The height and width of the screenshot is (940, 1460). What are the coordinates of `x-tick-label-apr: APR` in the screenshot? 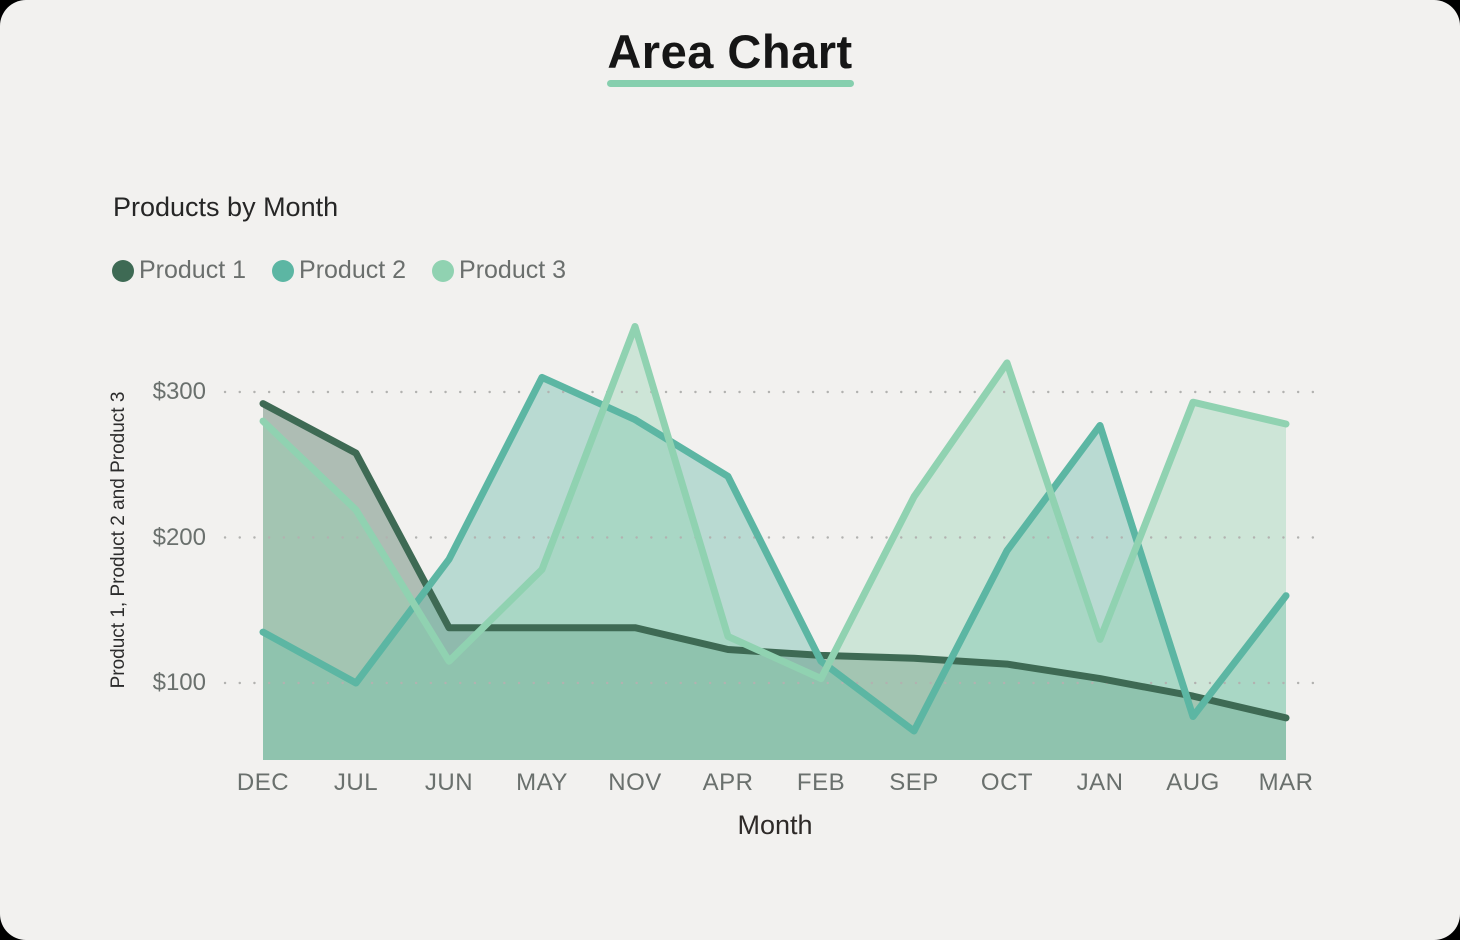 It's located at (728, 782).